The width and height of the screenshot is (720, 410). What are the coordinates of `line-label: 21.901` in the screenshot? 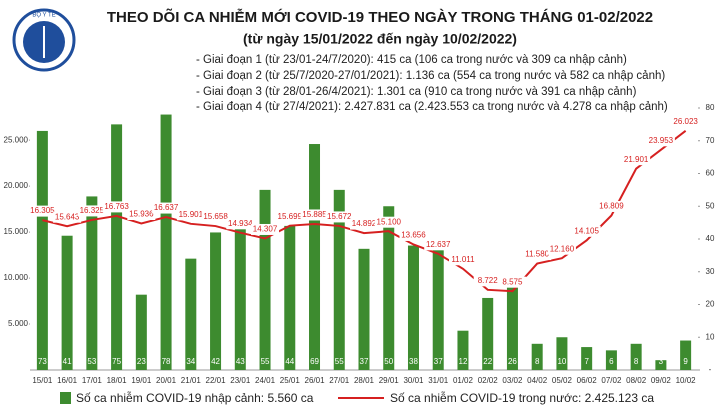 It's located at (636, 159).